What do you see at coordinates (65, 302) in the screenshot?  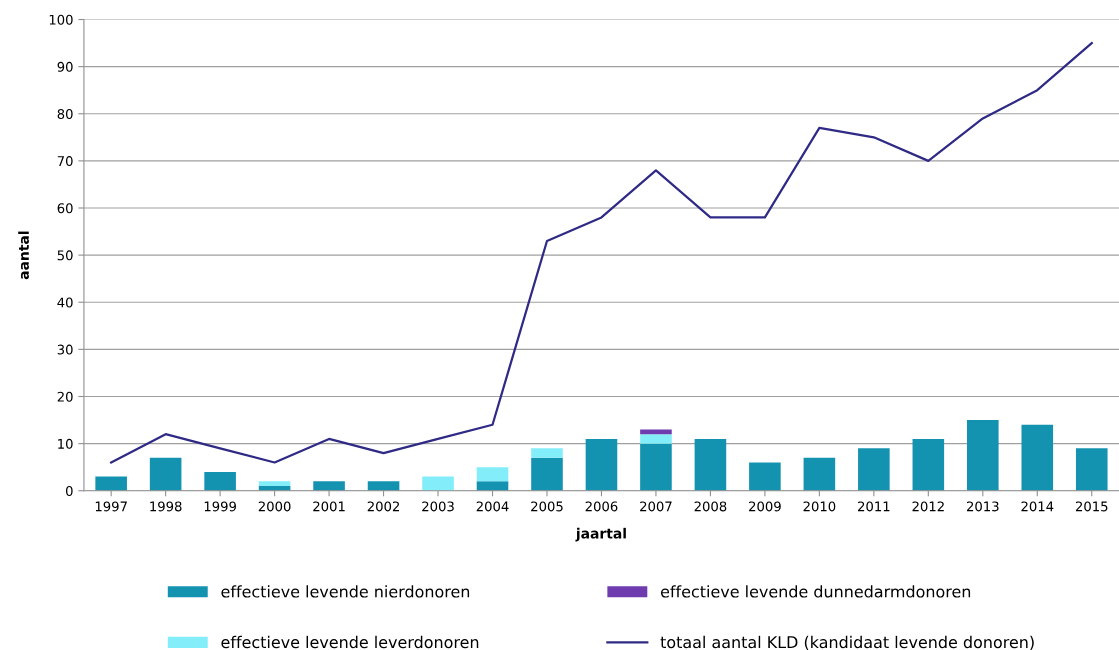 I see `y-tick-label: 40` at bounding box center [65, 302].